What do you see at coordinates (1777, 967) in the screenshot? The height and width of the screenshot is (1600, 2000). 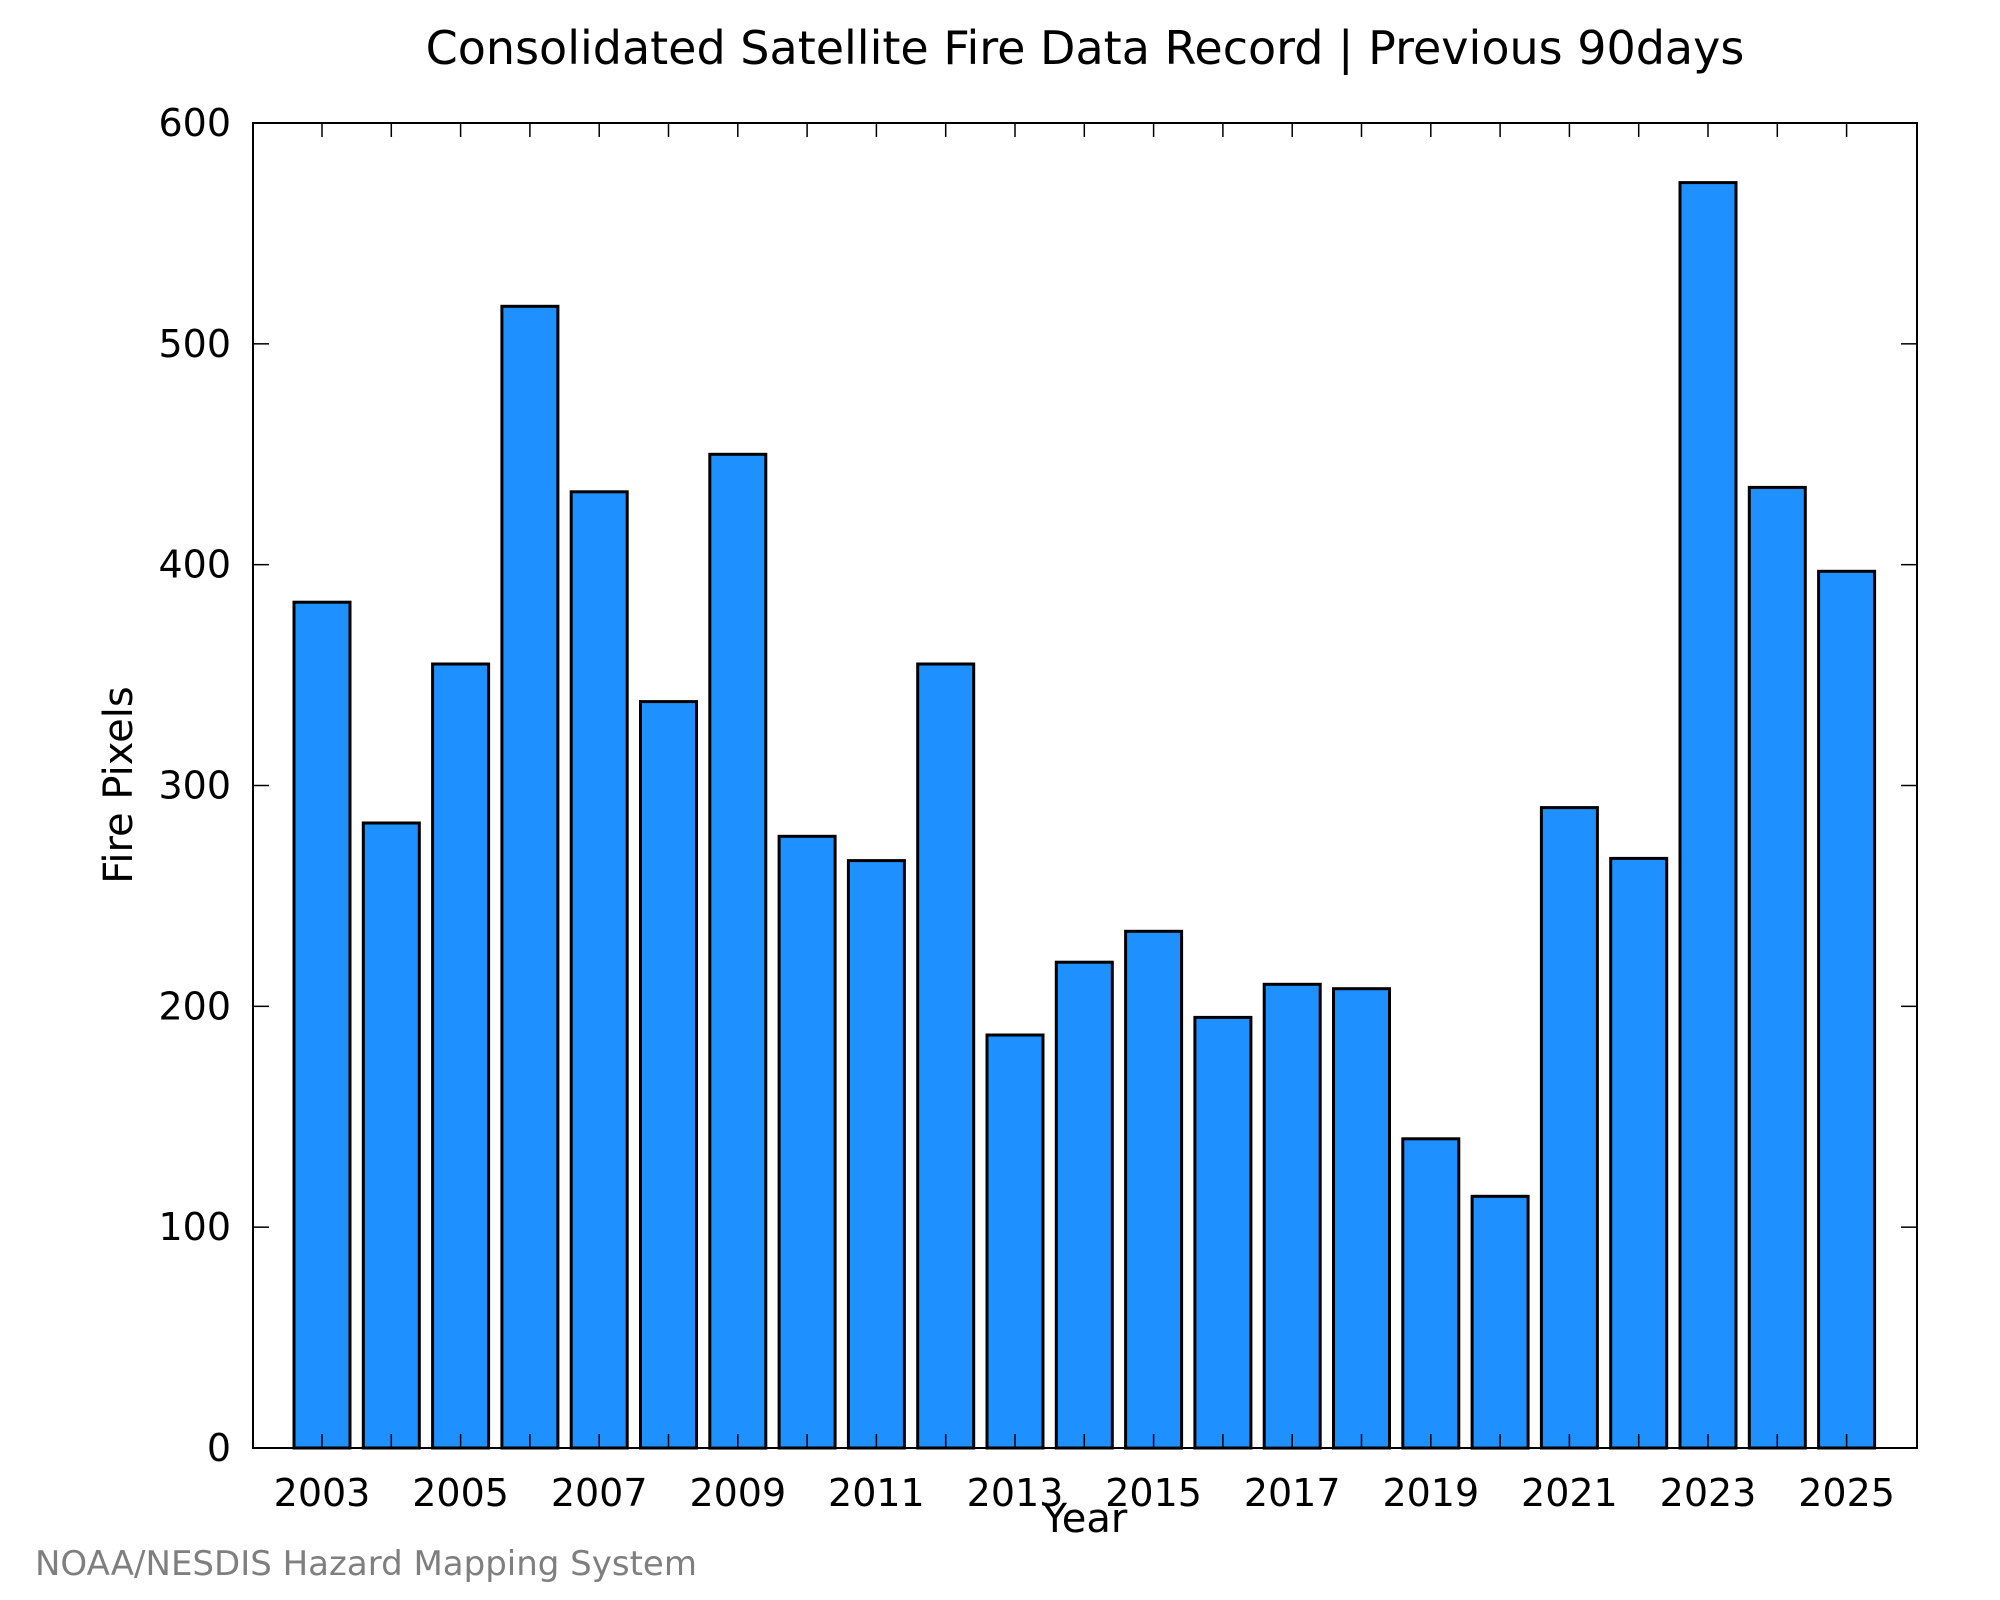 I see `bar-2024` at bounding box center [1777, 967].